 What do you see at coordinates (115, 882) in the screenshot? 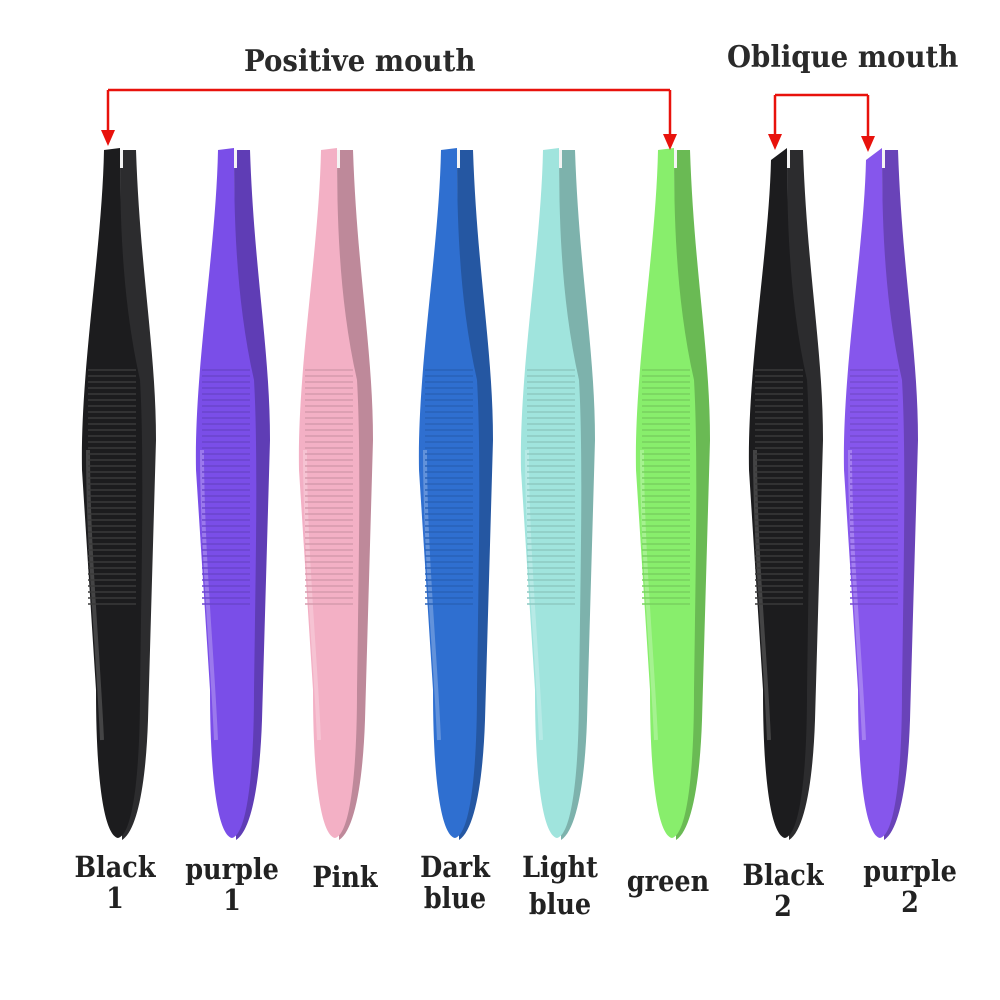
I see `label-black-1: Black 1` at bounding box center [115, 882].